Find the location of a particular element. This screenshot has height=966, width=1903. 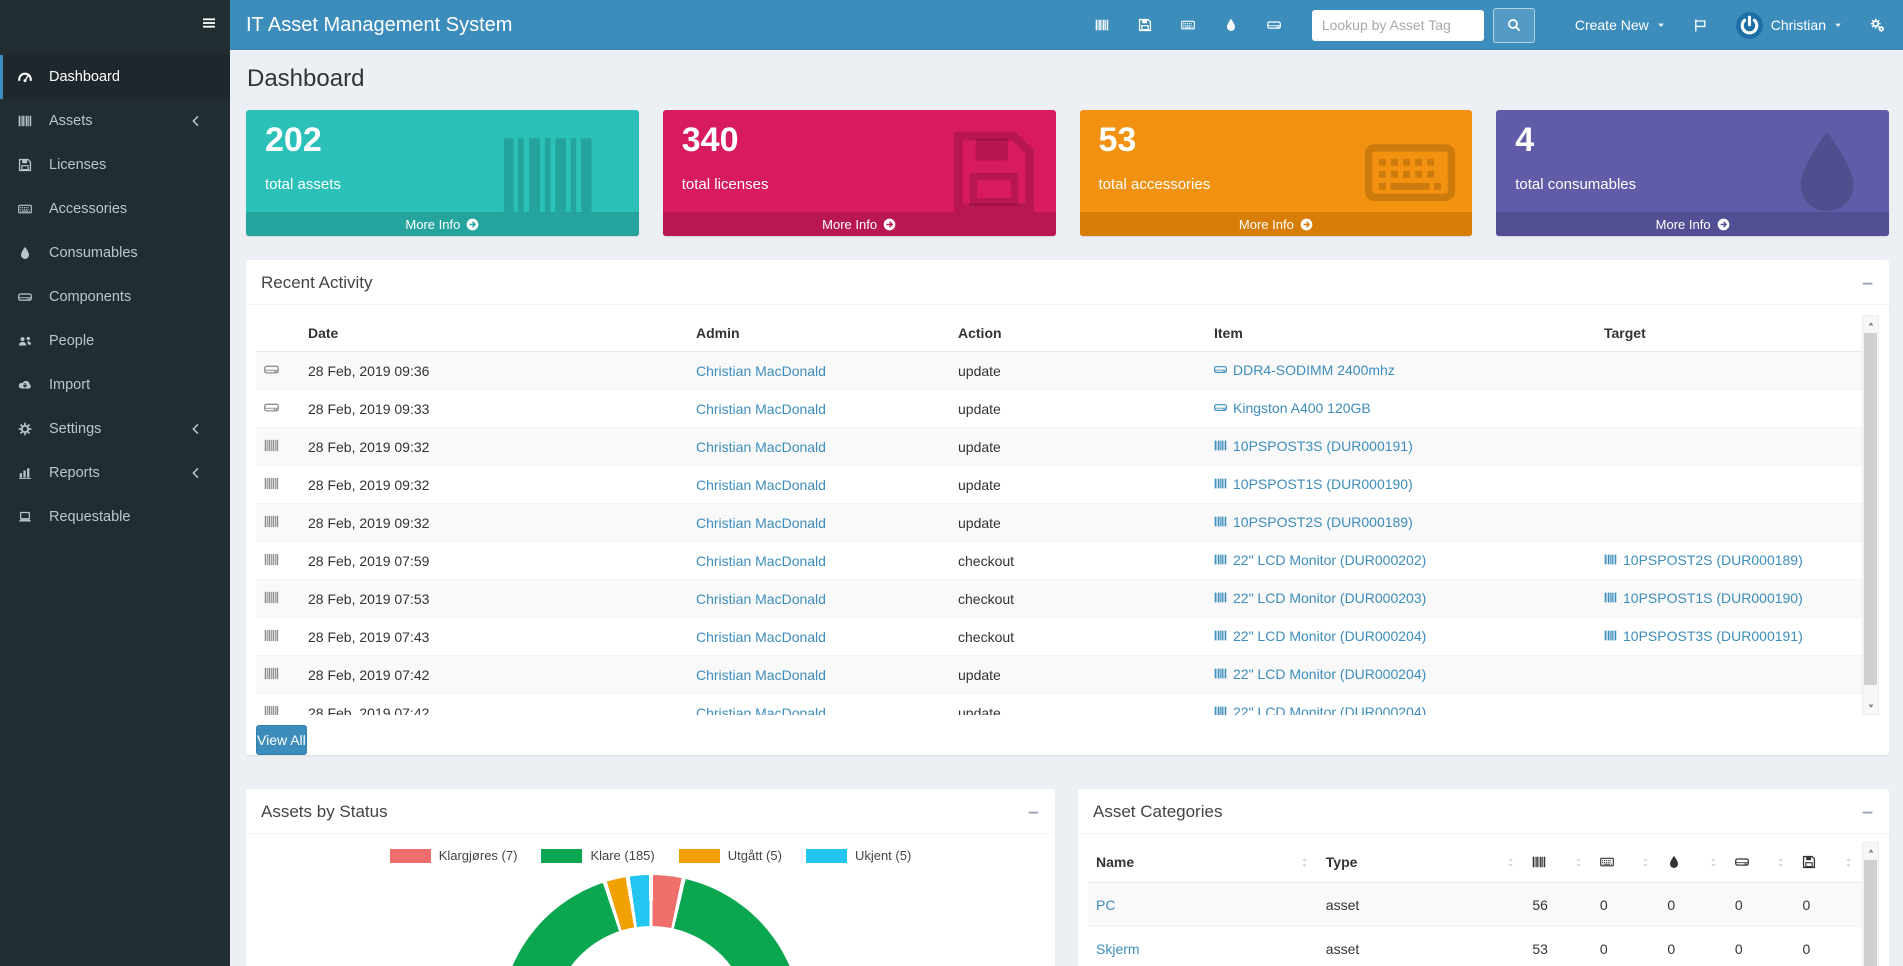

item-link: 10PSPOST3S (DUR000191) is located at coordinates (1313, 446).